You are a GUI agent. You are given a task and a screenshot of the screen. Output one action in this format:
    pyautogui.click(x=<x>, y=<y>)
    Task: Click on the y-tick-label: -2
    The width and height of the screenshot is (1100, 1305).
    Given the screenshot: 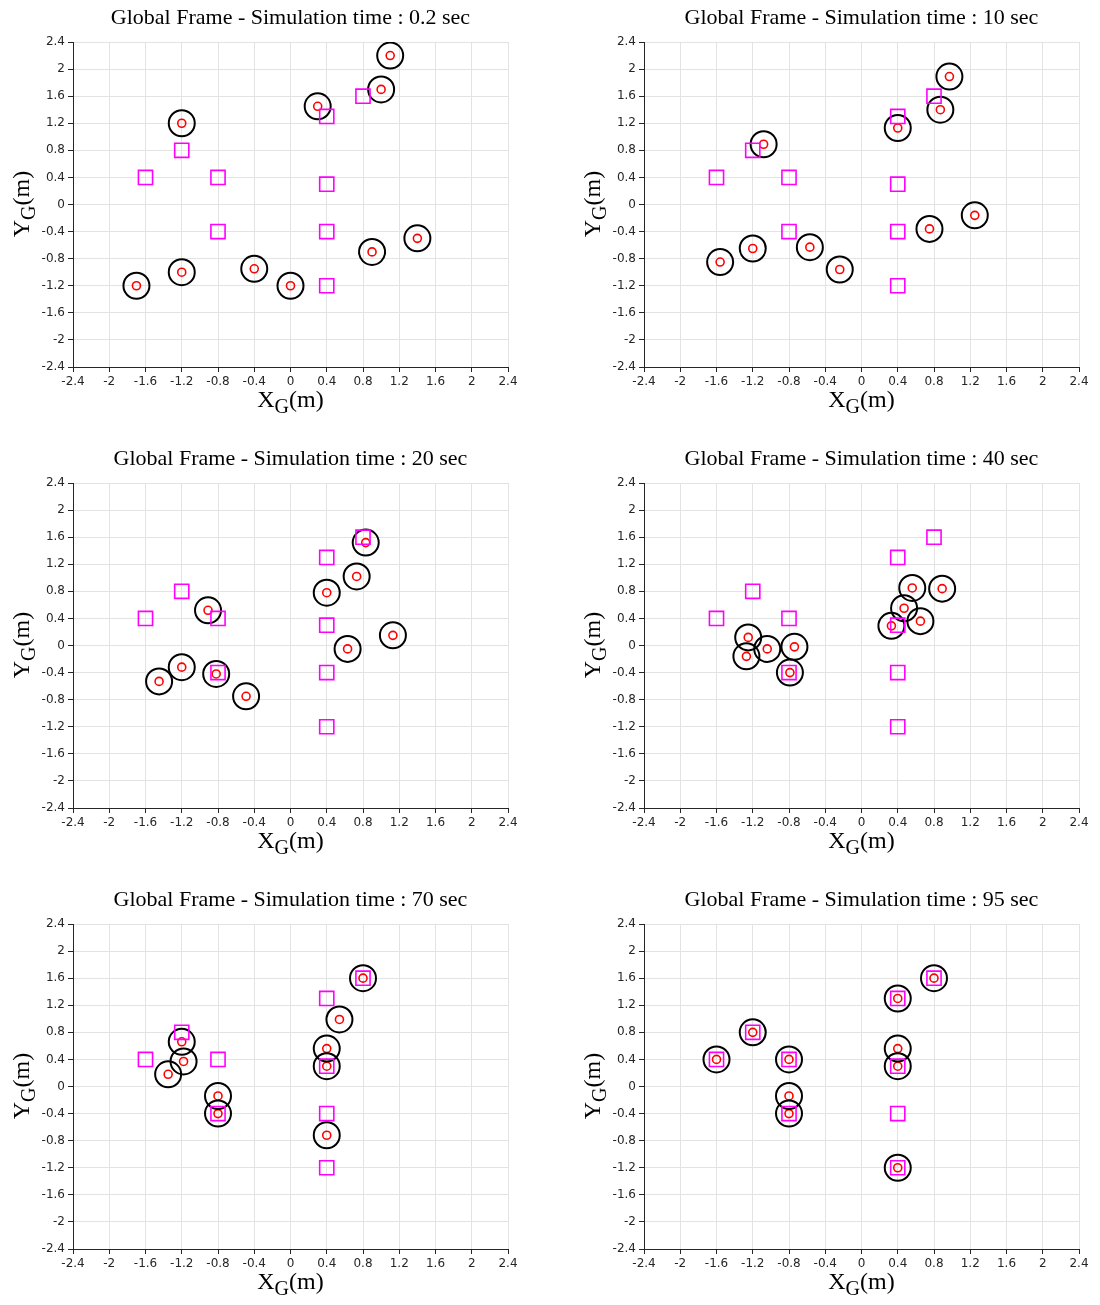 What is the action you would take?
    pyautogui.click(x=630, y=1221)
    